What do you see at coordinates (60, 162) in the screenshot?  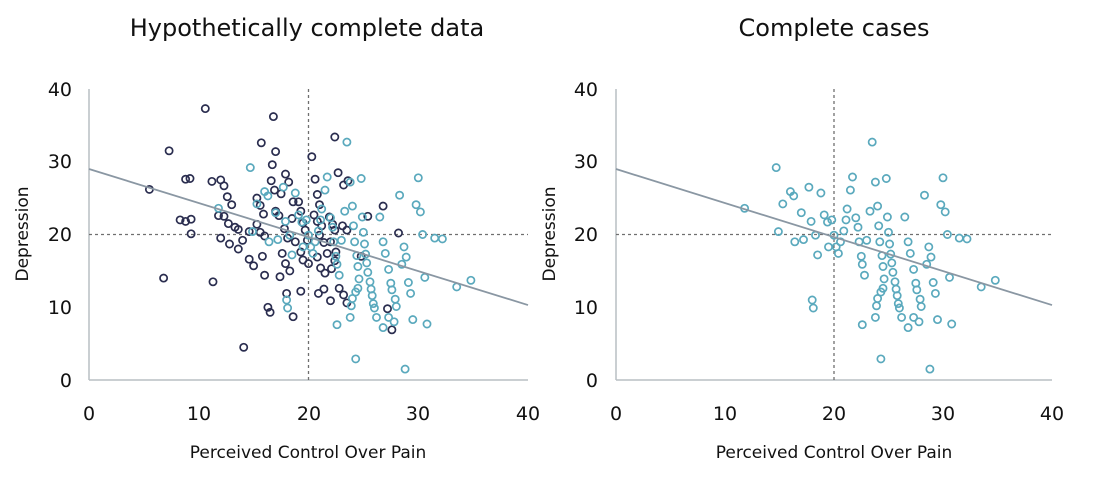 I see `y-tick-label: 30` at bounding box center [60, 162].